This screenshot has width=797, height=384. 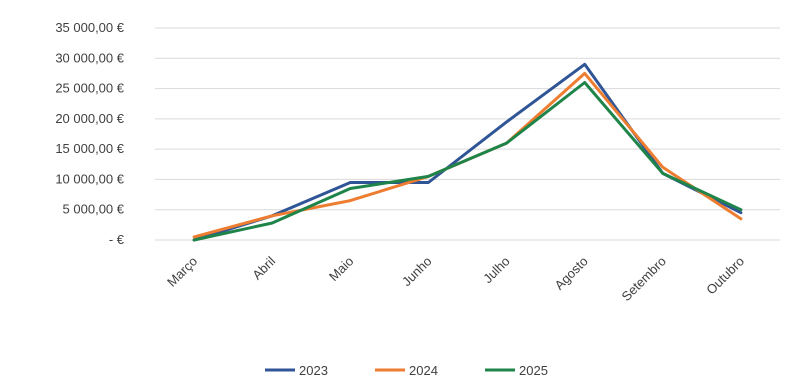 I want to click on legend-label: 2025, so click(x=533, y=370).